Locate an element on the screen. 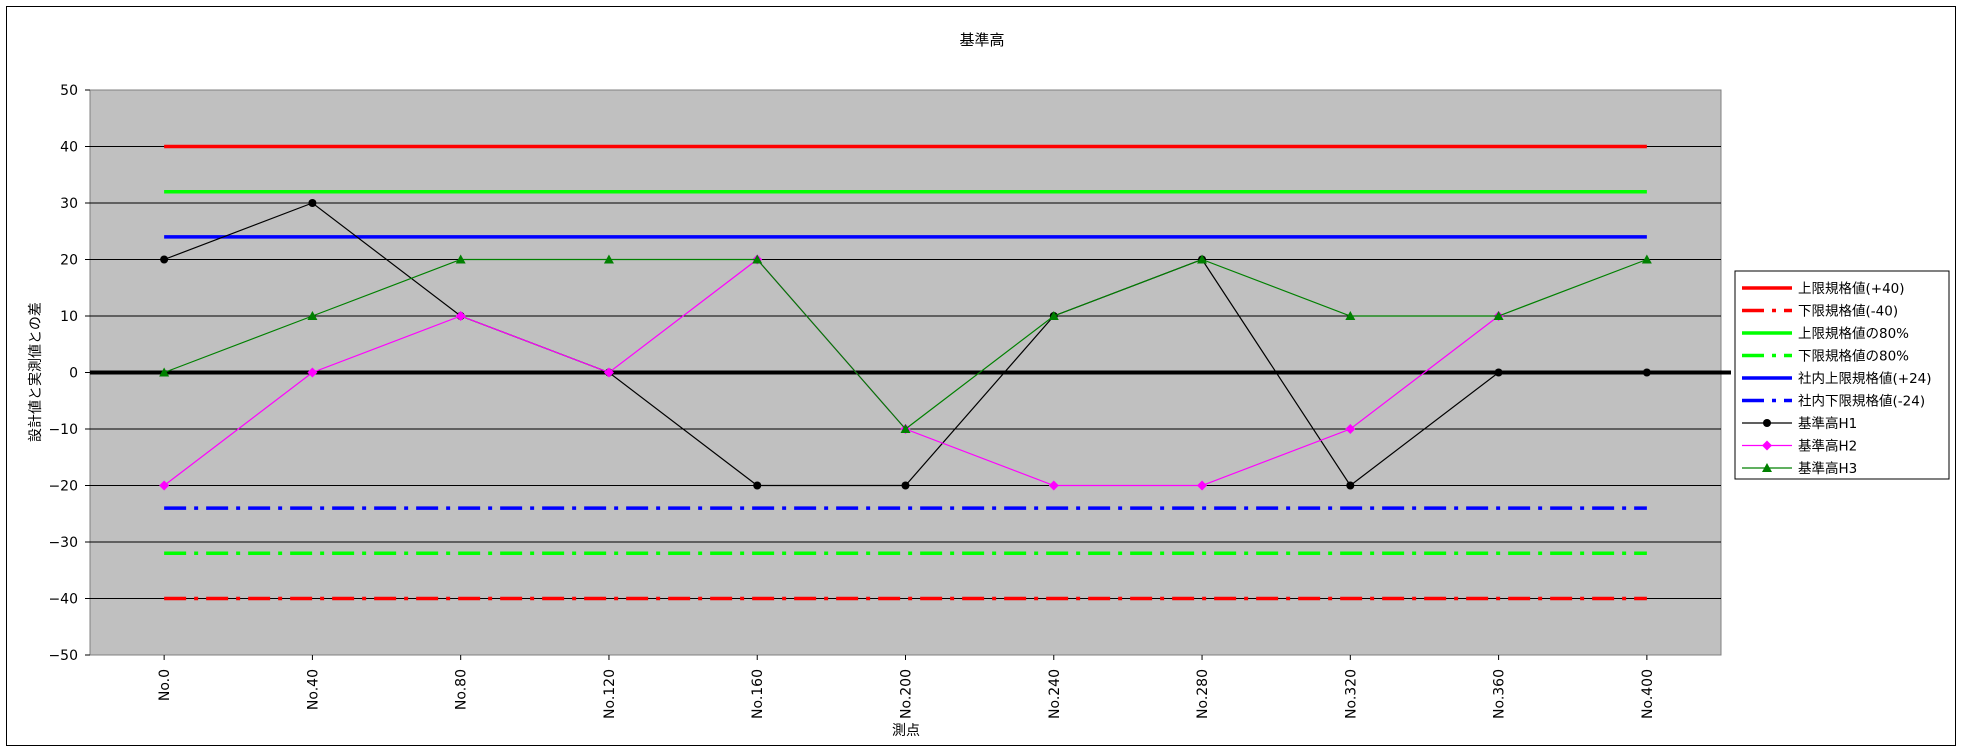 This screenshot has width=1966, height=752. legend-item: 下限規格値(-40) is located at coordinates (1820, 312).